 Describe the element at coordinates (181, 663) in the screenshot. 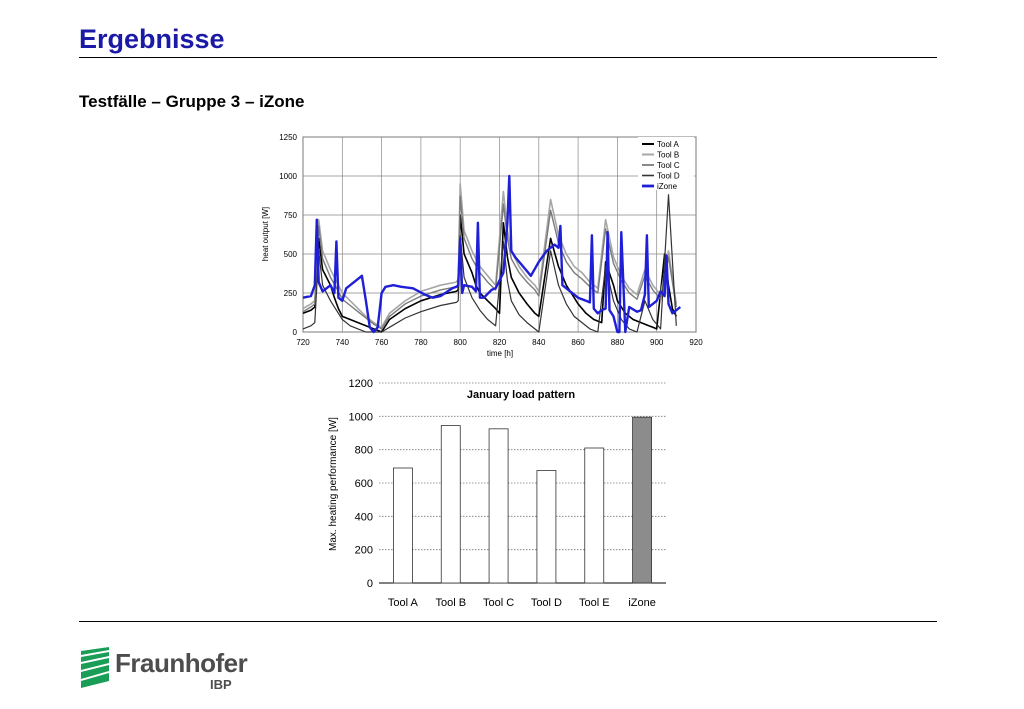

I see `logo-name: Fraunhofer` at that location.